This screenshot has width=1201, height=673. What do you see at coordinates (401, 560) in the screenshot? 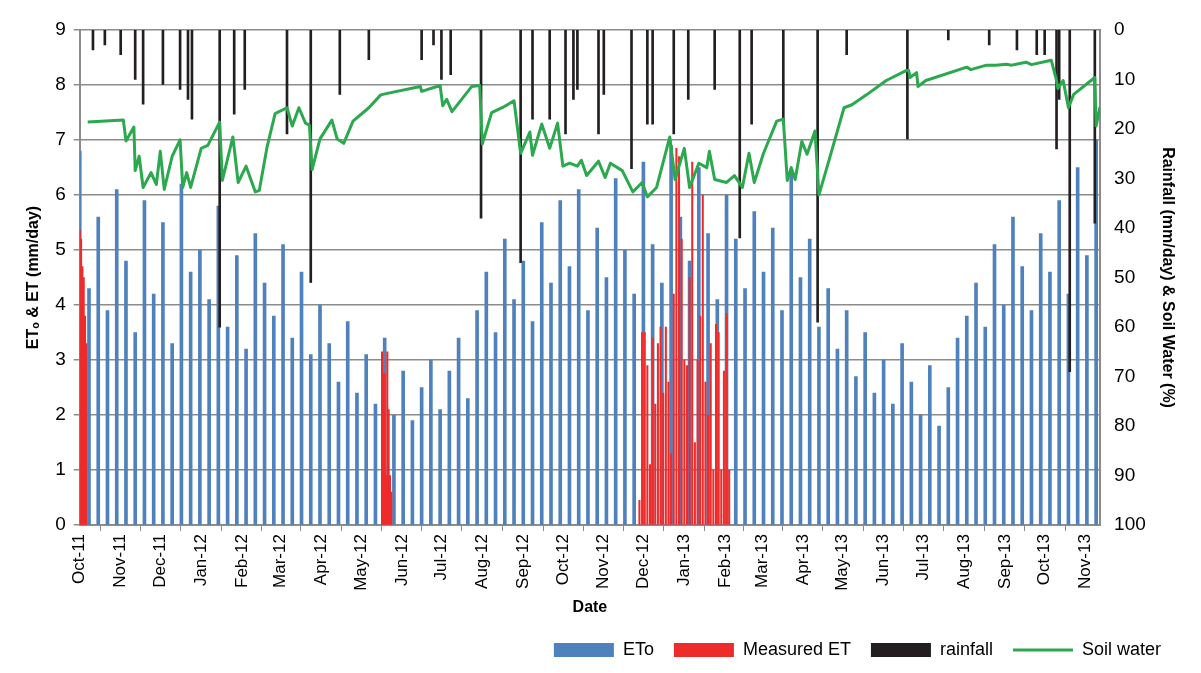
I see `x-tick-label: Jun-12` at bounding box center [401, 560].